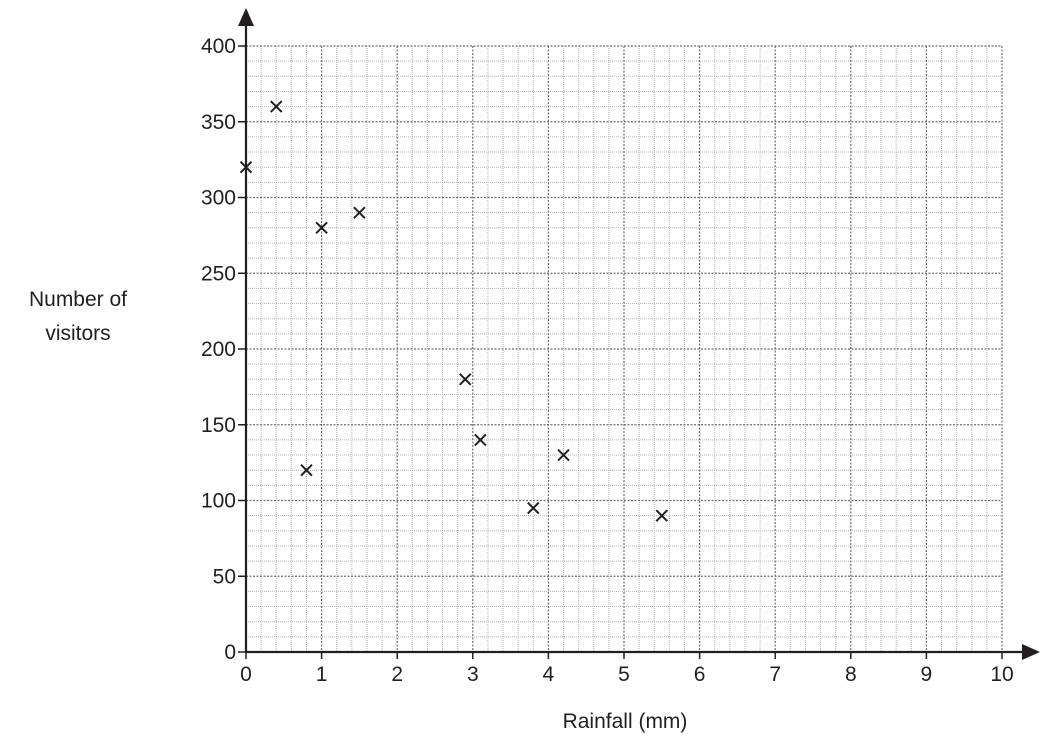 The image size is (1043, 742). I want to click on y-tick-label: 150, so click(218, 425).